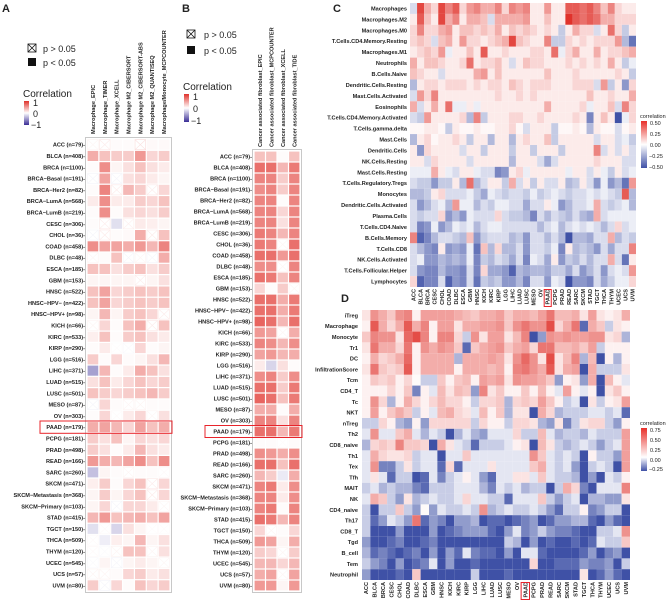  I want to click on row-label: T.Cells.CD8, so click(392, 250).